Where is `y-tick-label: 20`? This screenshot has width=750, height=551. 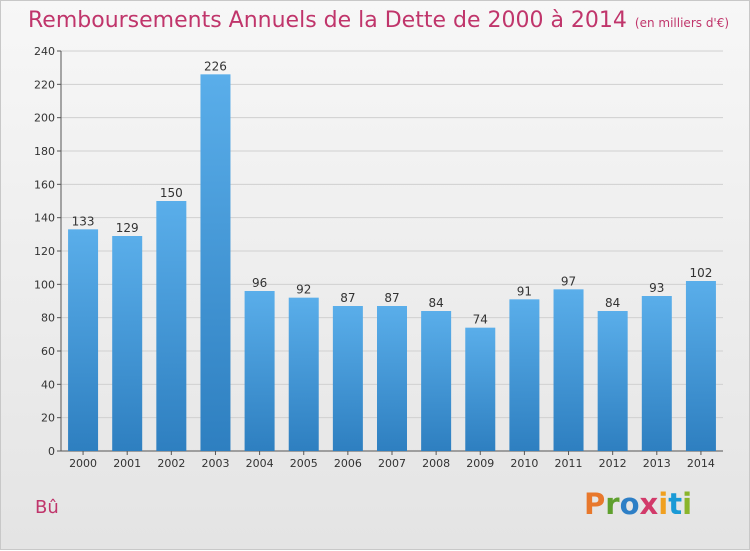 y-tick-label: 20 is located at coordinates (48, 418).